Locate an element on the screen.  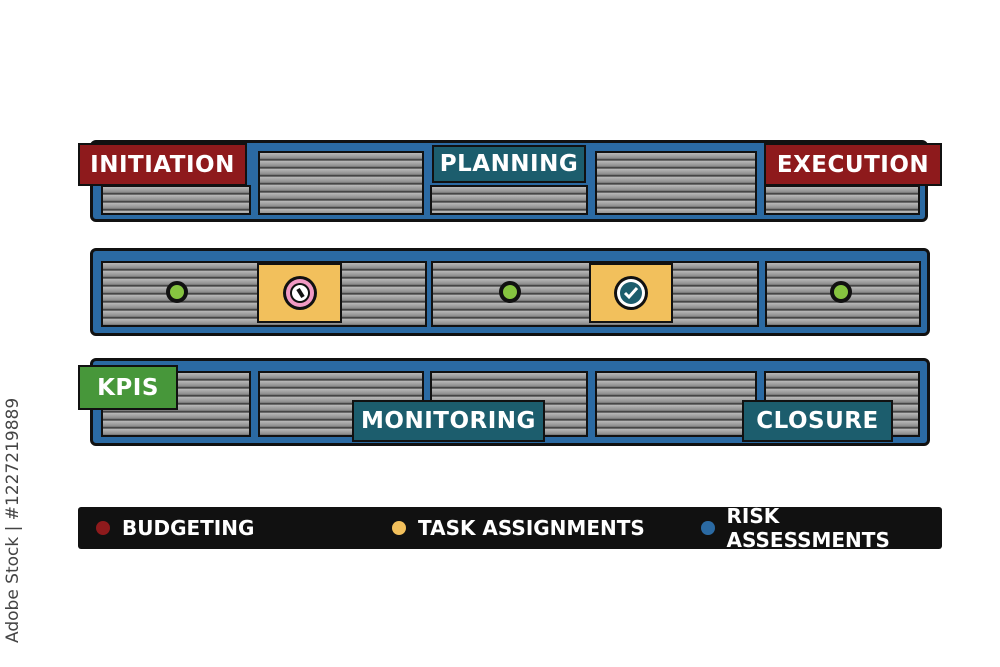
legend-item-budgeting: BUDGETING is located at coordinates (175, 528).